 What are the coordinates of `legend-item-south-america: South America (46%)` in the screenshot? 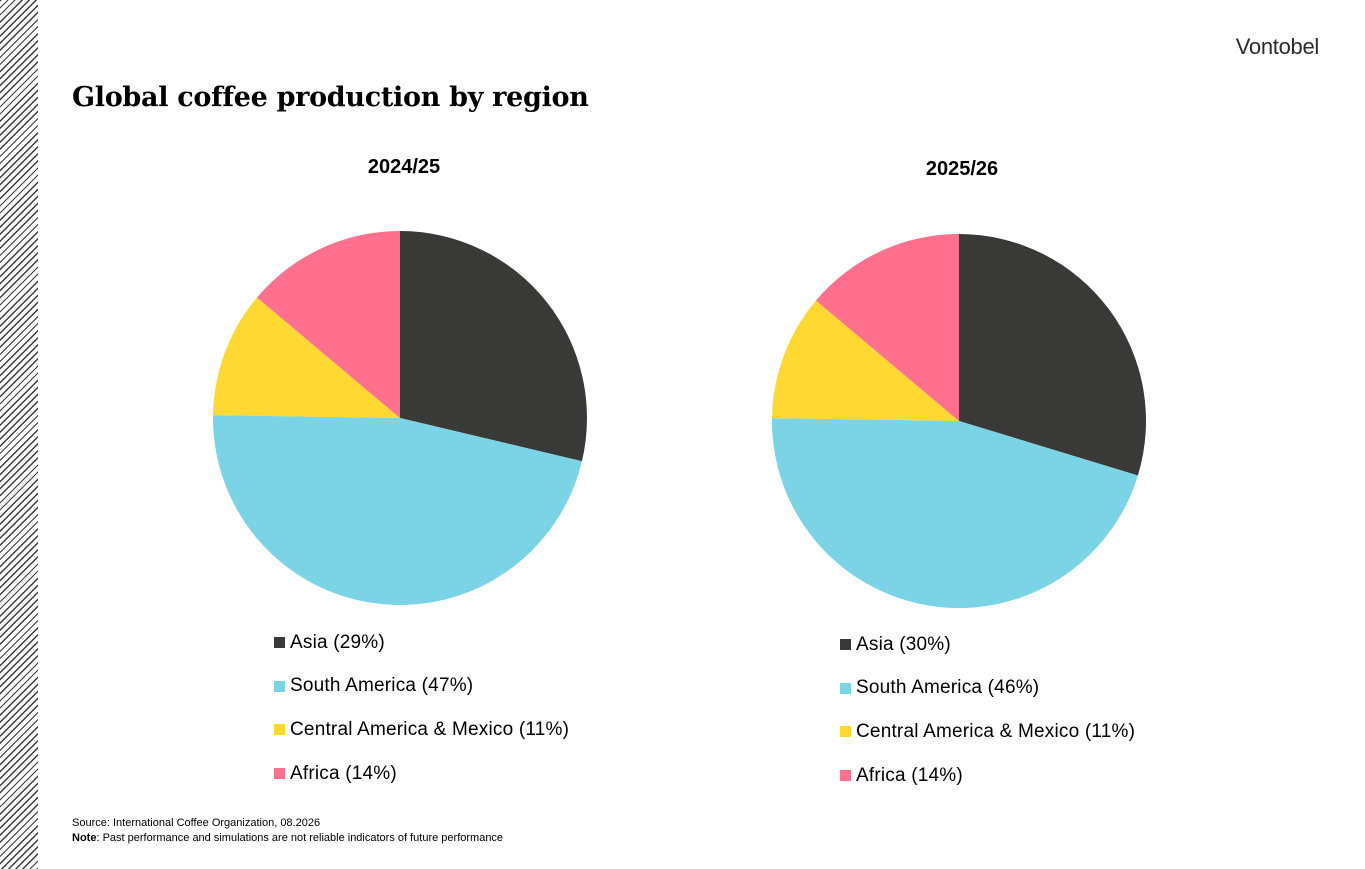 It's located at (987, 689).